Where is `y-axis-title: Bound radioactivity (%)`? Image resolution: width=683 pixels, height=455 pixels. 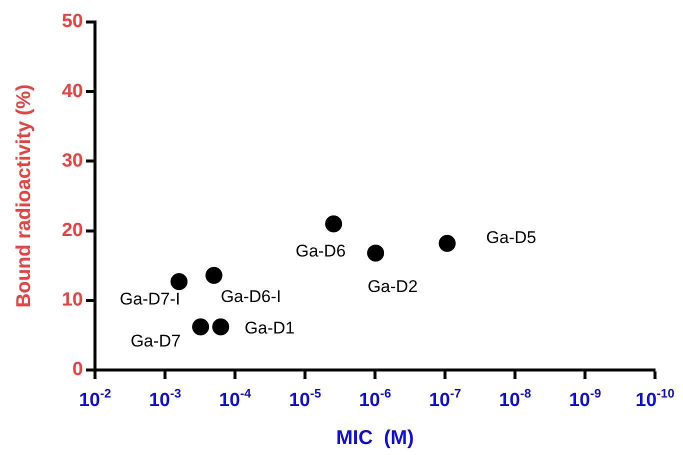 y-axis-title: Bound radioactivity (%) is located at coordinates (24, 196).